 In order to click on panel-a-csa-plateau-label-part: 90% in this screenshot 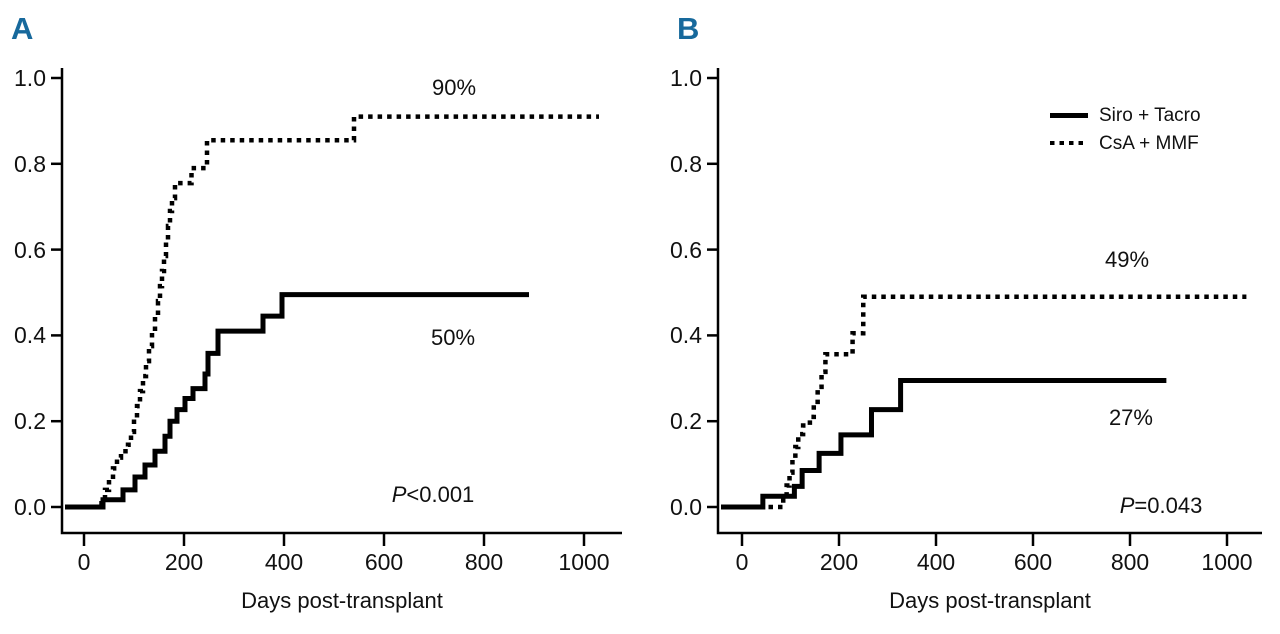, I will do `click(454, 87)`.